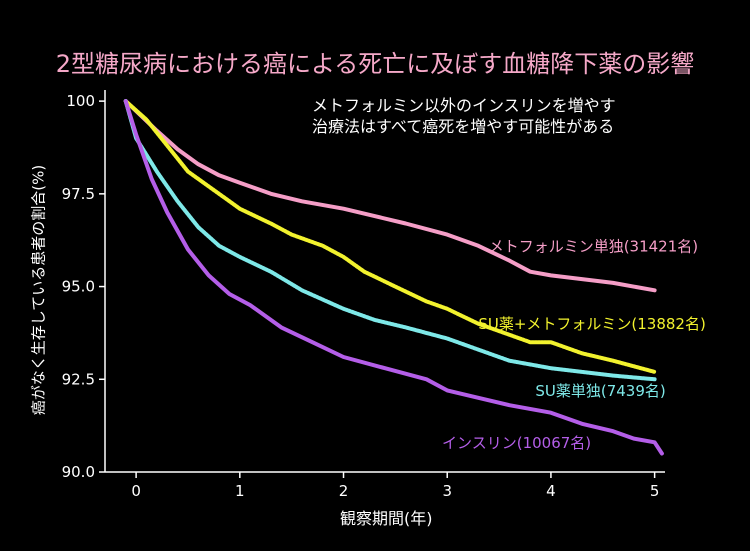  What do you see at coordinates (447, 491) in the screenshot?
I see `x-tick-label: 3` at bounding box center [447, 491].